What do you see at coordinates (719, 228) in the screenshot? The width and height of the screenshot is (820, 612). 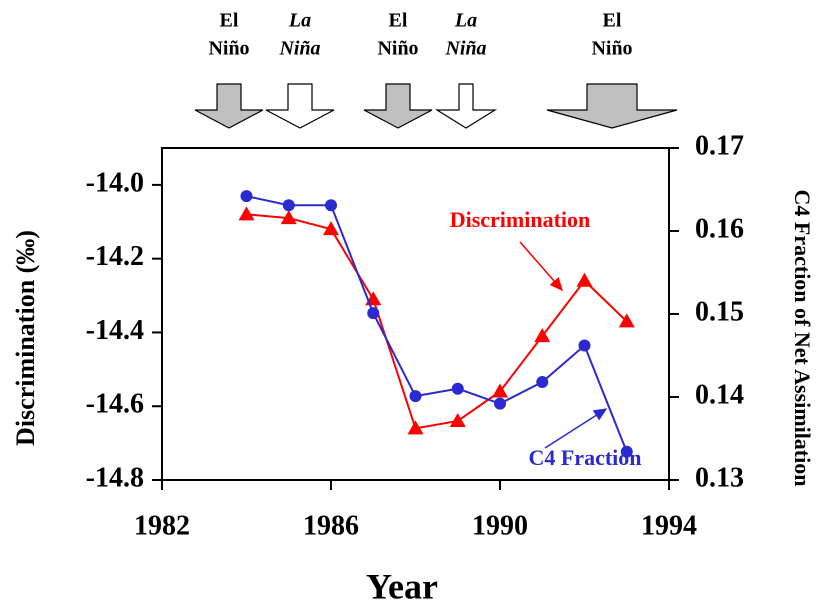 I see `y2-tick-label: 0.16` at bounding box center [719, 228].